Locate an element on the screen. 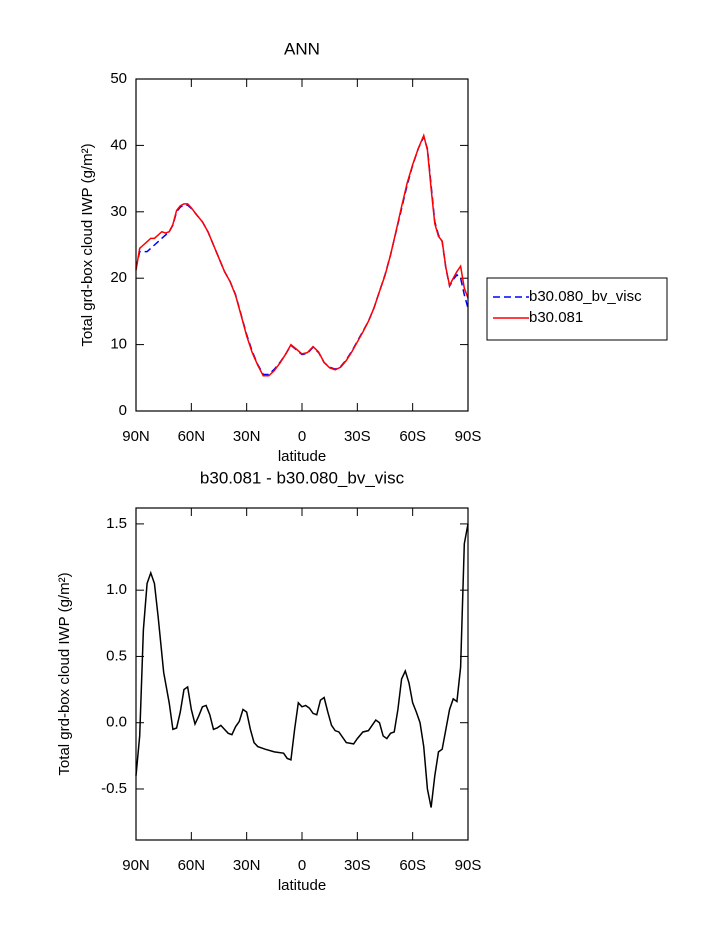 The height and width of the screenshot is (935, 723). y-tick-label: 20 is located at coordinates (118, 277).